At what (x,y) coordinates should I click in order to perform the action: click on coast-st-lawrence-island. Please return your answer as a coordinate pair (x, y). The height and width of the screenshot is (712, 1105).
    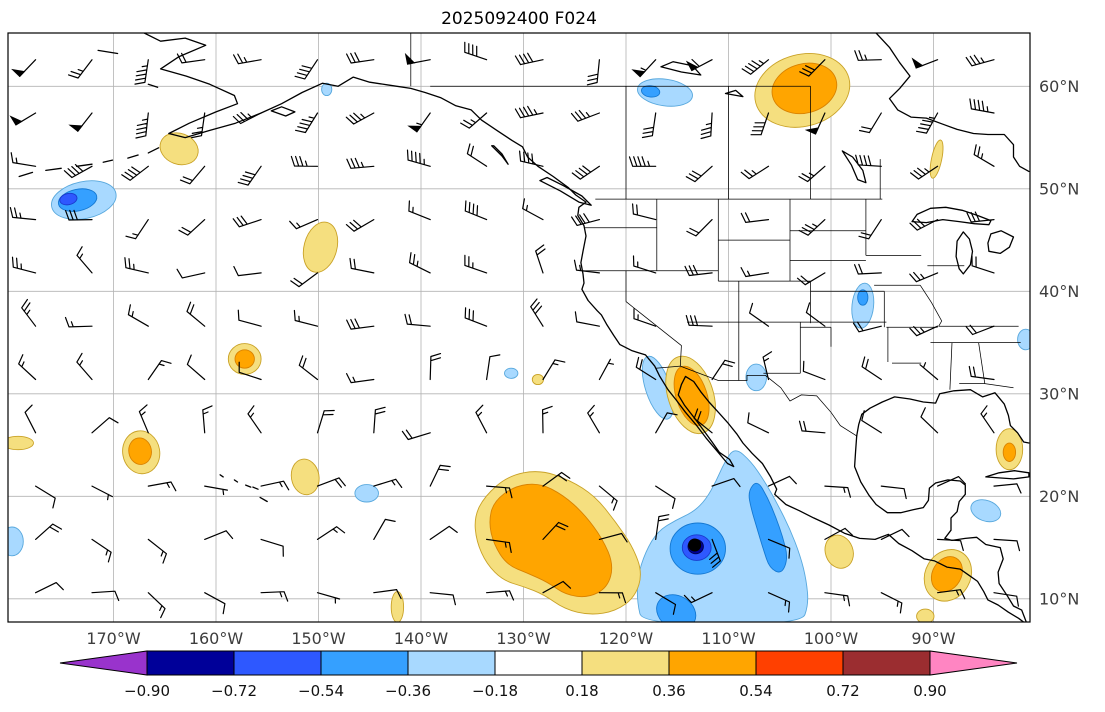
    Looking at the image, I should click on (108, 52).